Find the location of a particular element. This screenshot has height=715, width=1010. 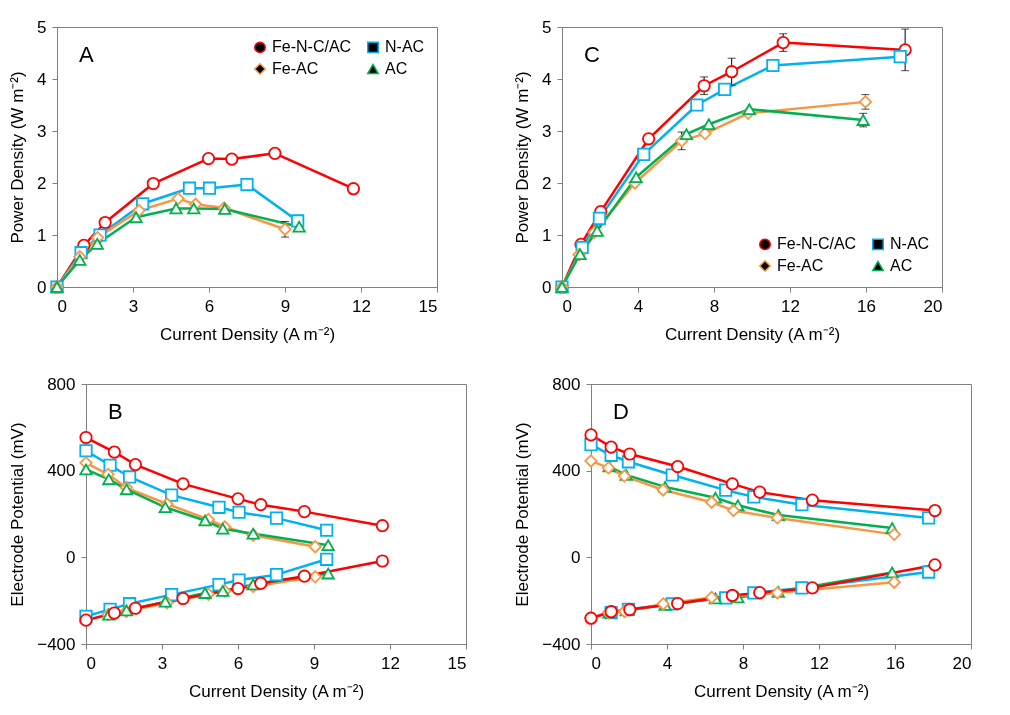

annotation: A is located at coordinates (86, 54).